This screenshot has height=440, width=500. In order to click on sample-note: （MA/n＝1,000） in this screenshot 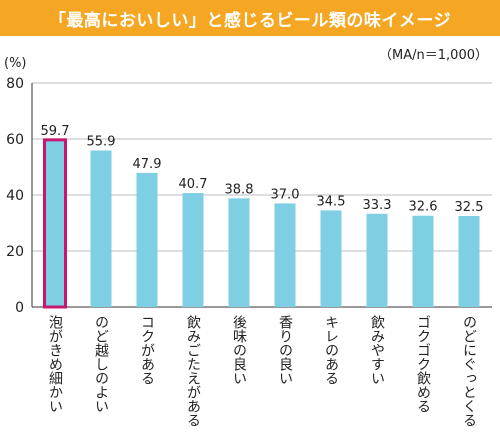, I will do `click(433, 55)`.